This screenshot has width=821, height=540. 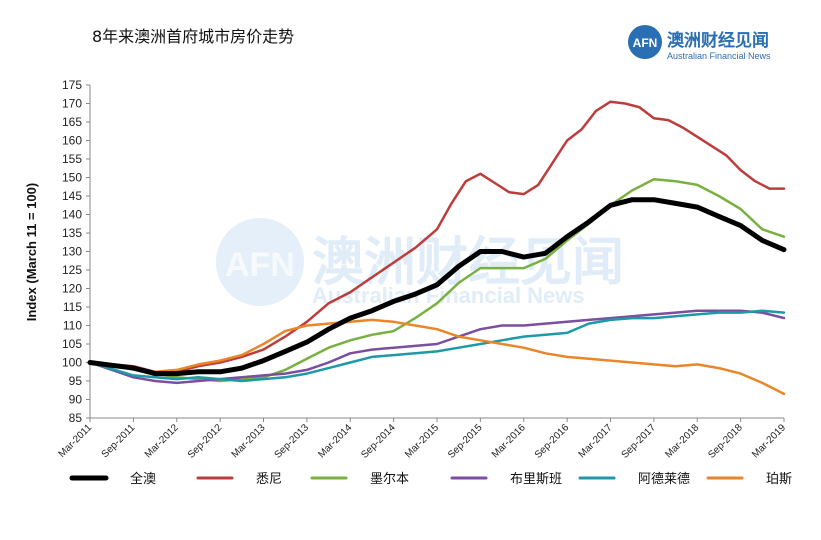 I want to click on x-tick-label: Mar-2017, so click(x=596, y=441).